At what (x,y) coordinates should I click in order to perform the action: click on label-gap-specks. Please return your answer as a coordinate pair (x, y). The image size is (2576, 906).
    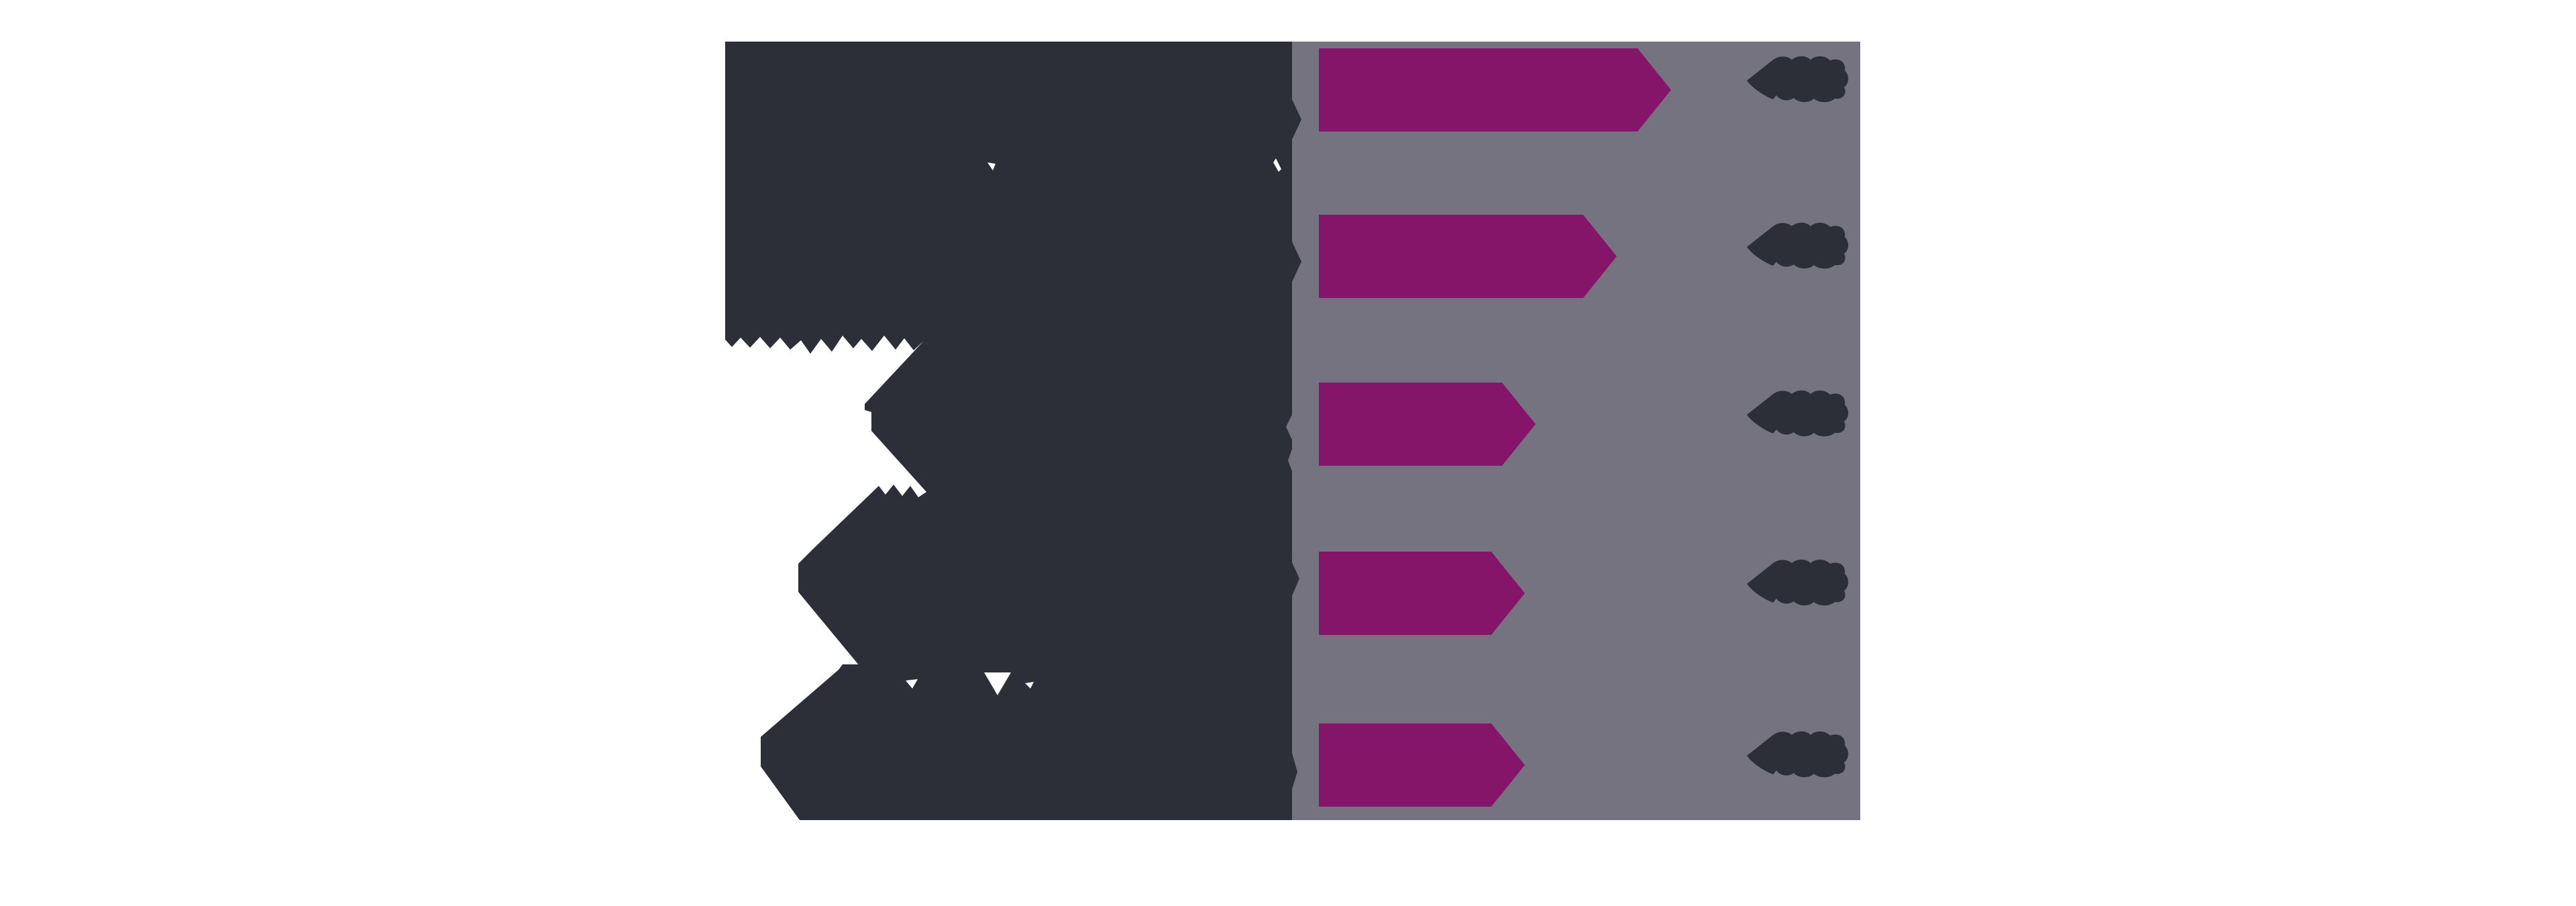
    Looking at the image, I should click on (1093, 427).